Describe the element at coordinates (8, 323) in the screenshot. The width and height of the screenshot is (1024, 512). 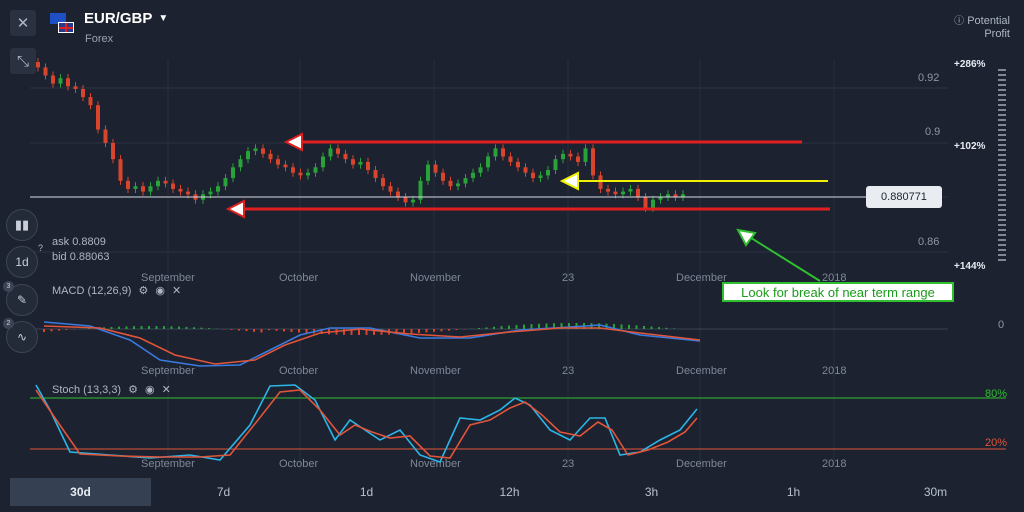
I see `indicators-count-badge: 2` at that location.